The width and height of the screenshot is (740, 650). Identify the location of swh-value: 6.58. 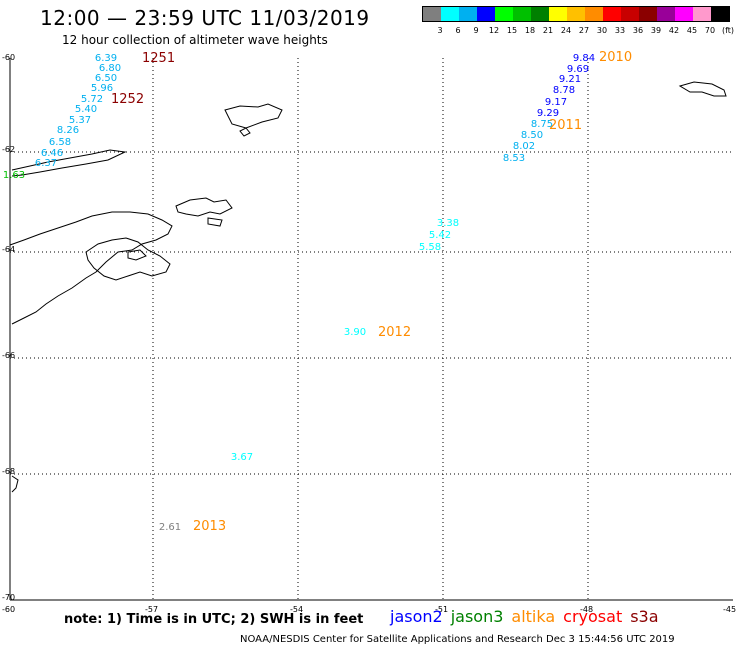
(60, 142).